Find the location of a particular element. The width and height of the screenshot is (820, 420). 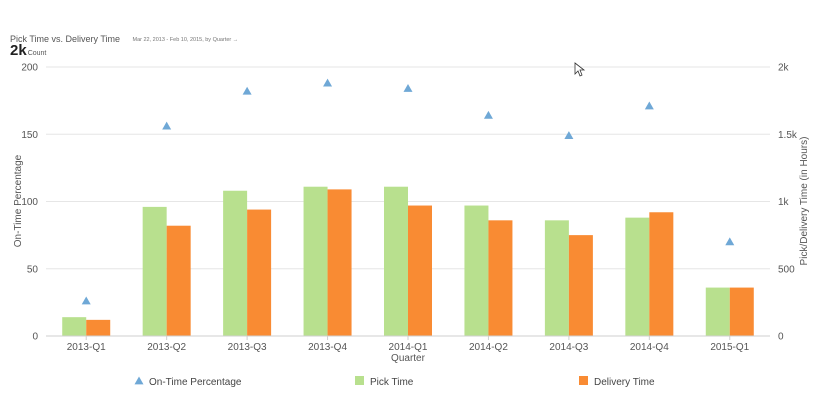

y2-tick-label: 0 is located at coordinates (781, 337).